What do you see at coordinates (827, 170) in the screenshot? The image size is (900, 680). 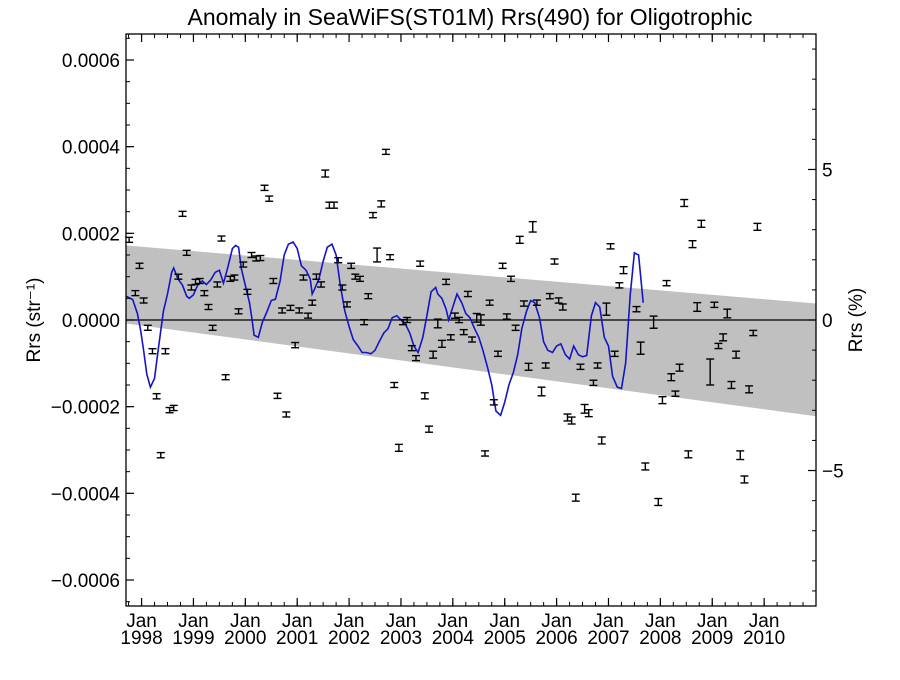 I see `y-right-tick-label: 5` at bounding box center [827, 170].